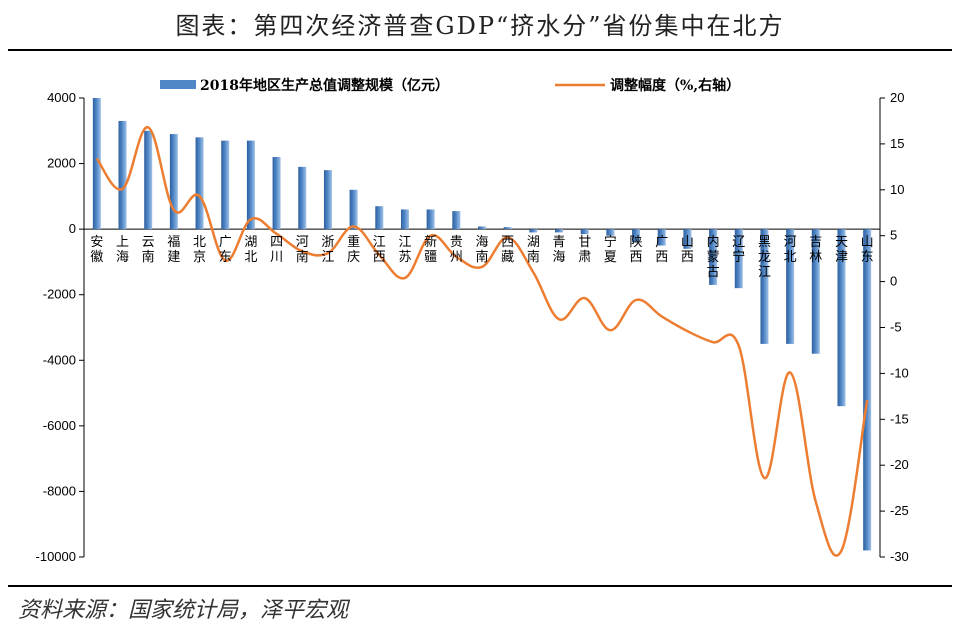 The width and height of the screenshot is (960, 633). What do you see at coordinates (897, 97) in the screenshot?
I see `right-tick-label: 20` at bounding box center [897, 97].